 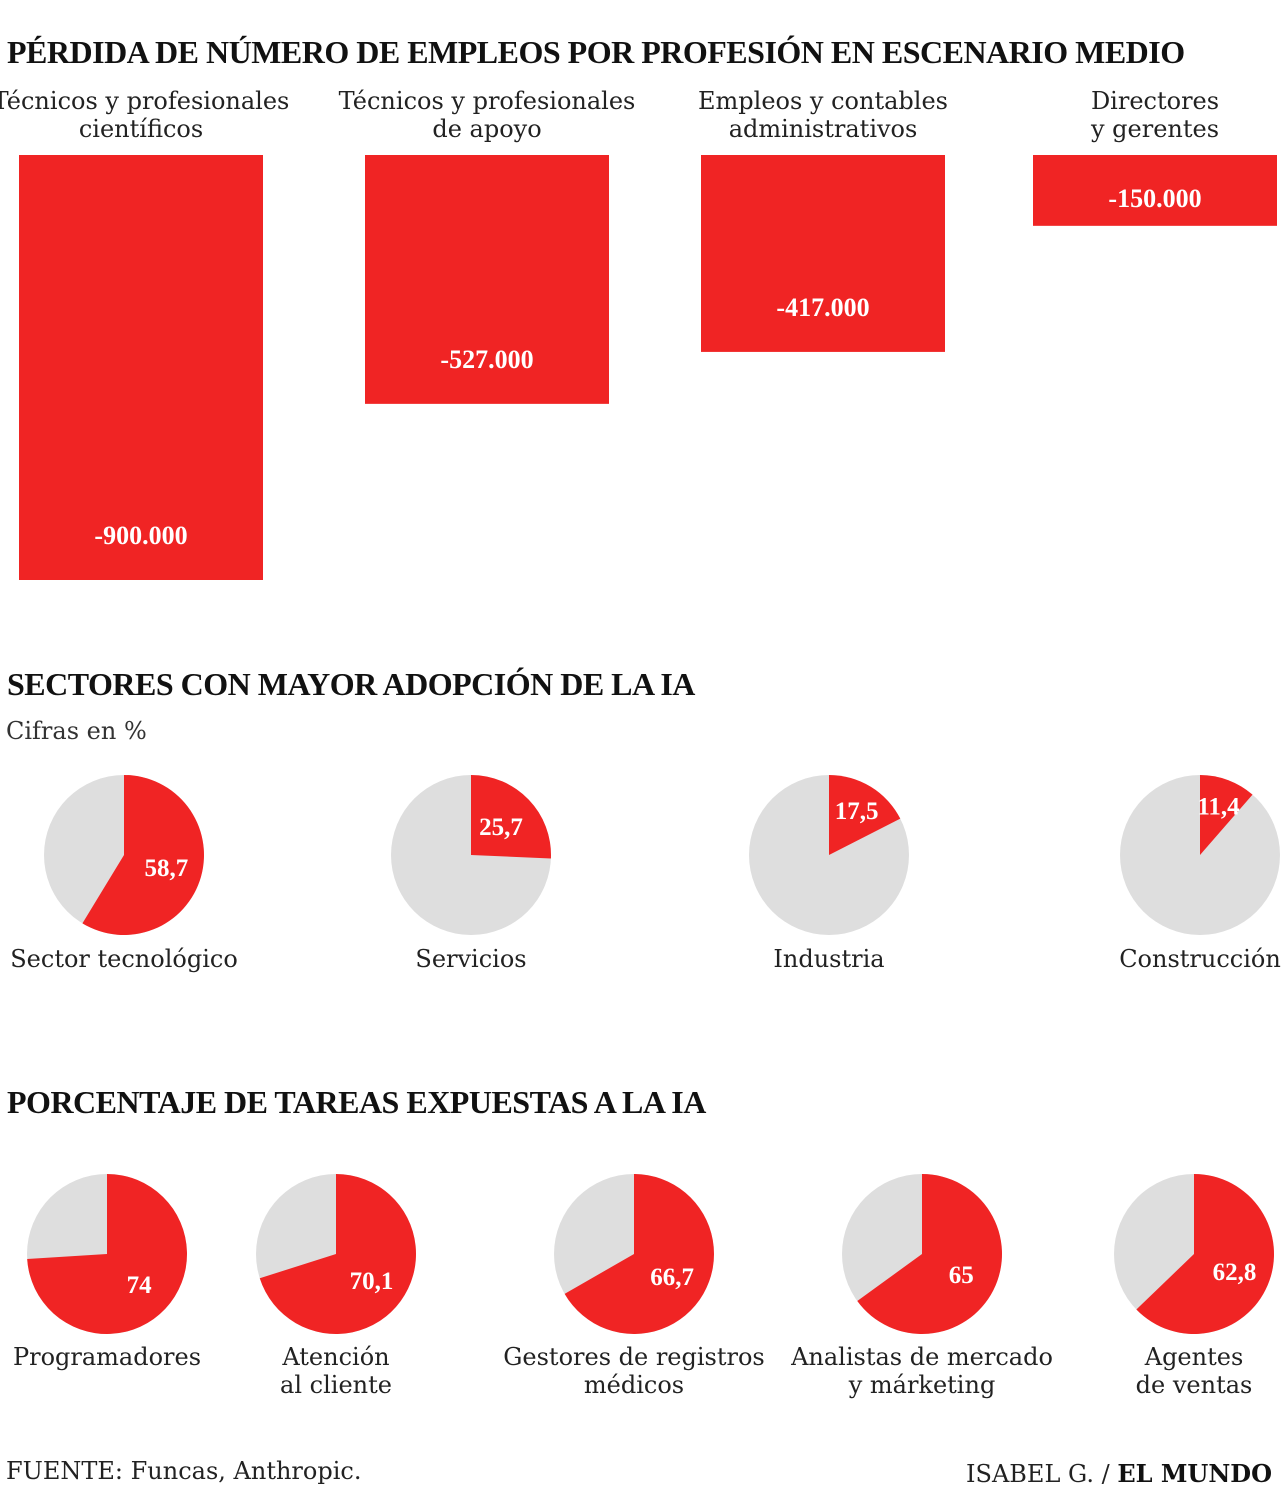 What do you see at coordinates (922, 1385) in the screenshot?
I see `task-category-label: y márketing` at bounding box center [922, 1385].